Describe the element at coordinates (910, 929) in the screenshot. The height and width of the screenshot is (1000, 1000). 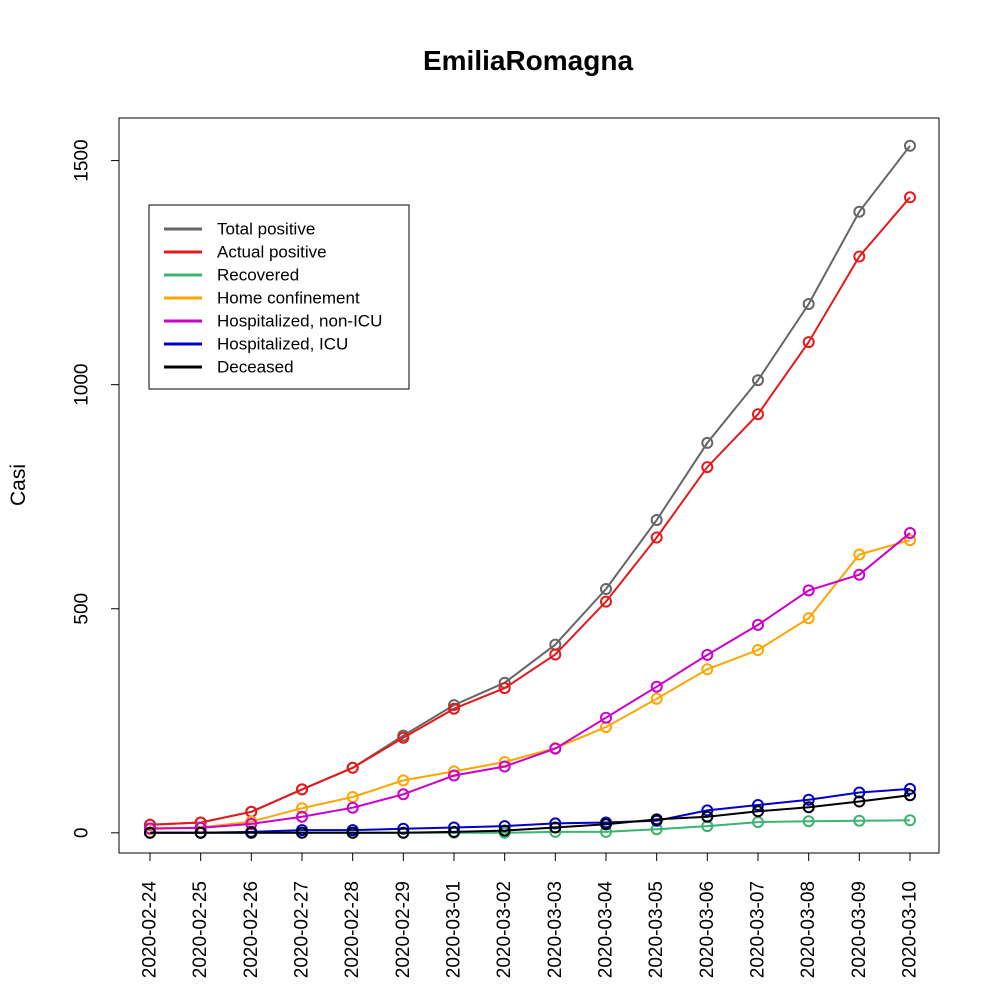
I see `x-tick-label: 2020-03-10` at that location.